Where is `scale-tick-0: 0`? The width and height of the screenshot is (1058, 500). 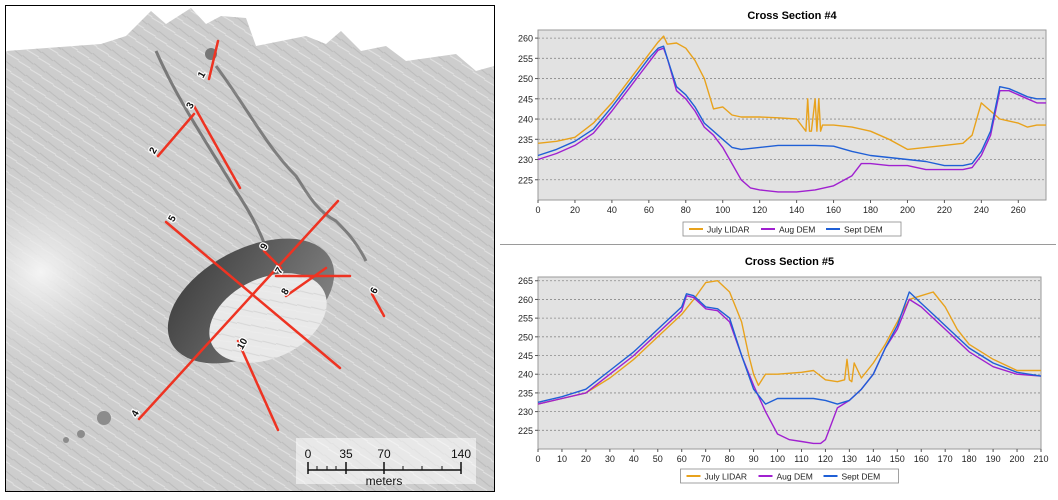
scale-tick-0: 0 is located at coordinates (308, 454).